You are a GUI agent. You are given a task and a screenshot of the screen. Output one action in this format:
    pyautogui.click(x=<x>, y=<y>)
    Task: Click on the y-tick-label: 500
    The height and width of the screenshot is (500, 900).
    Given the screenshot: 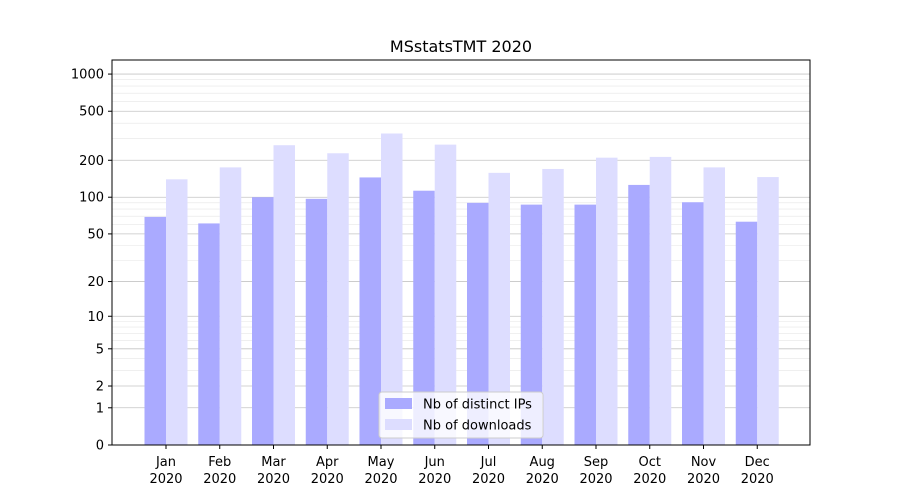 What is the action you would take?
    pyautogui.click(x=91, y=112)
    